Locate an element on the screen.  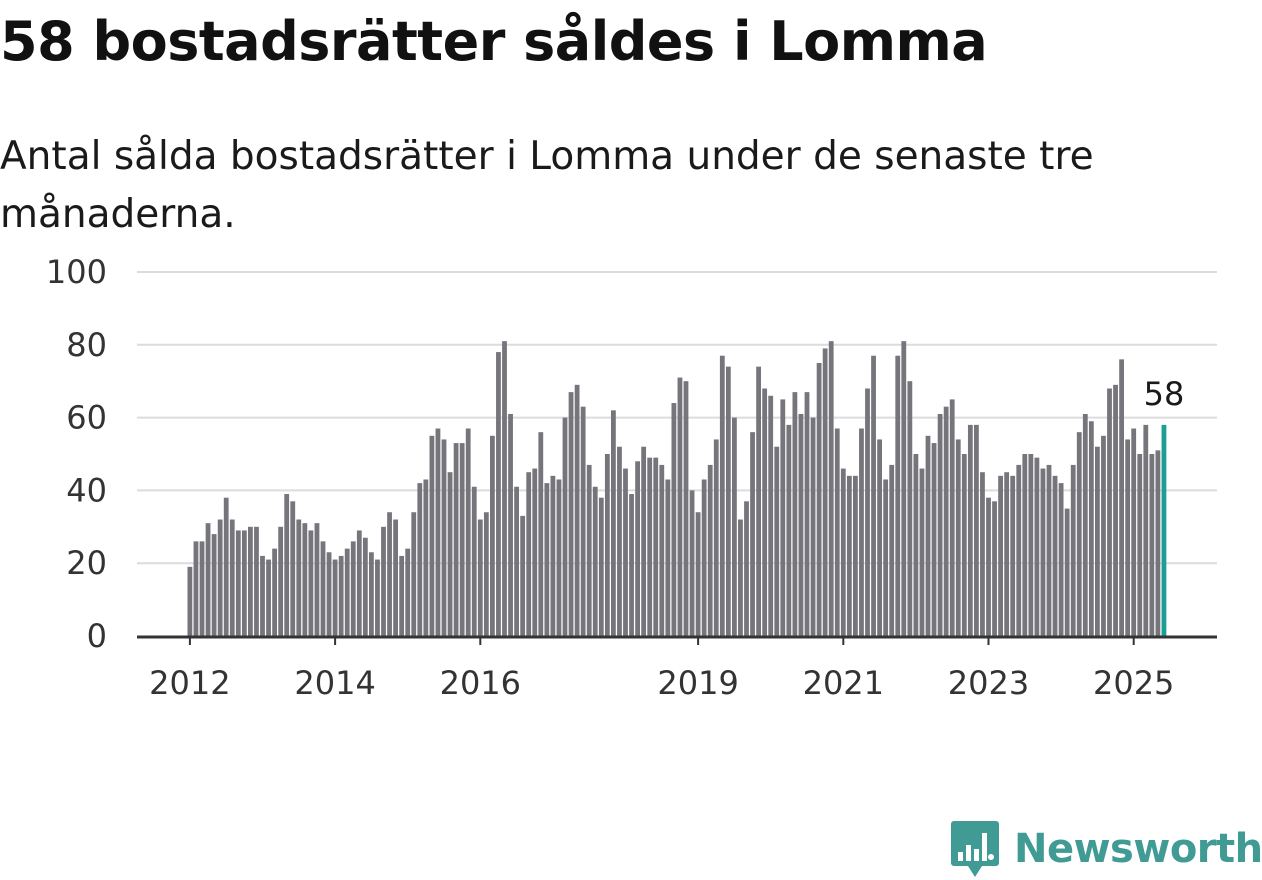
y-tick-label: 20 is located at coordinates (86, 563).